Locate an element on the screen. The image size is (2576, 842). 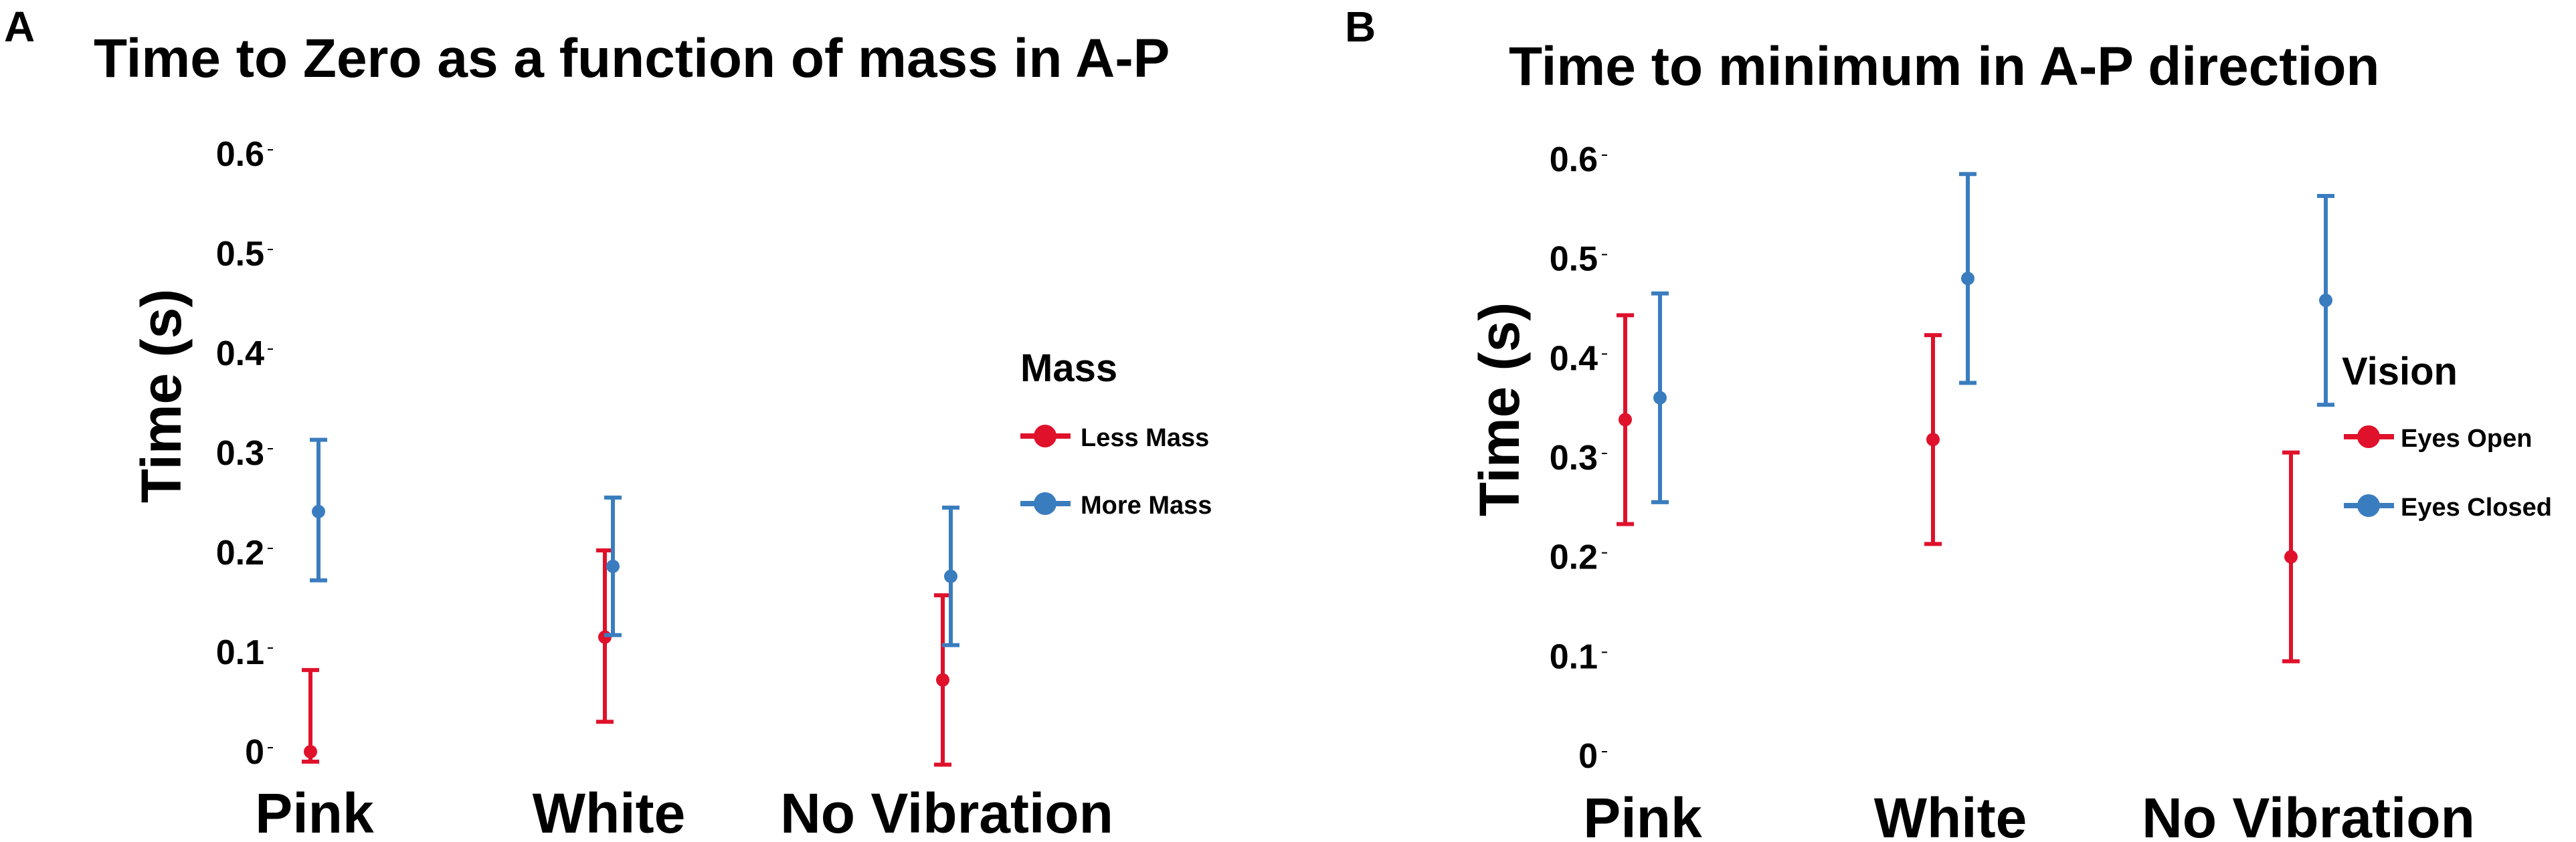
legend: Mass Less Mass More Mass is located at coordinates (1116, 433).